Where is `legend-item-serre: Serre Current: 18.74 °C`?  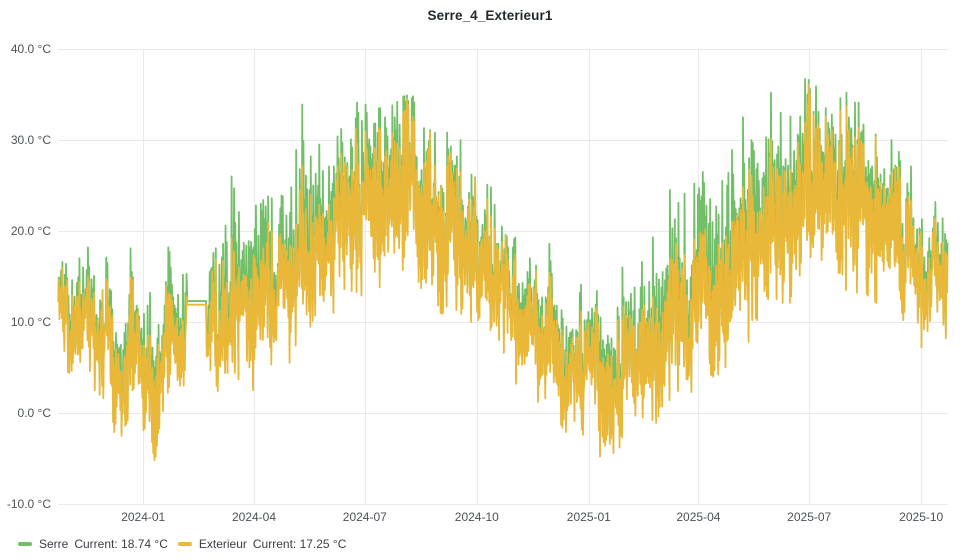
legend-item-serre: Serre Current: 18.74 °C is located at coordinates (93, 544).